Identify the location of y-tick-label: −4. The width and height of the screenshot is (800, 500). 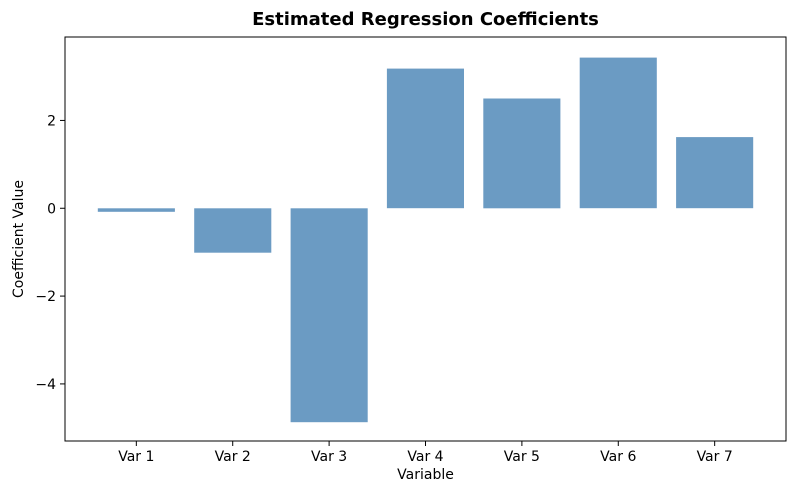
(45, 385).